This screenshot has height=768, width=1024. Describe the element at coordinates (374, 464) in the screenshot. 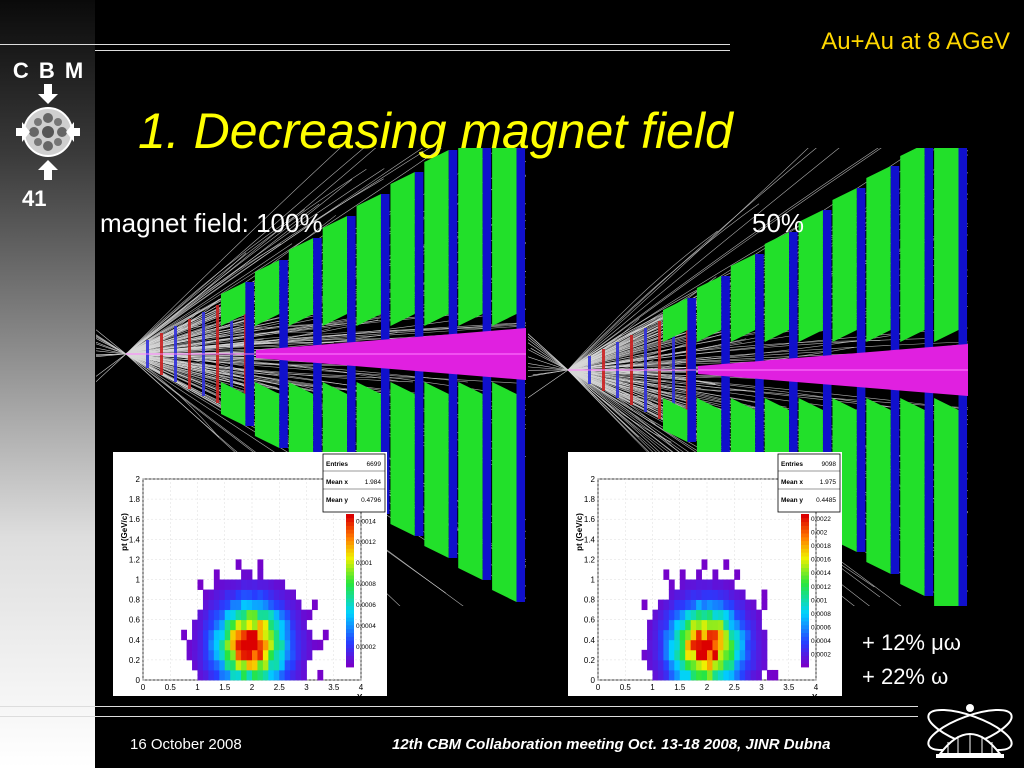

I see `stats-value: 6699` at that location.